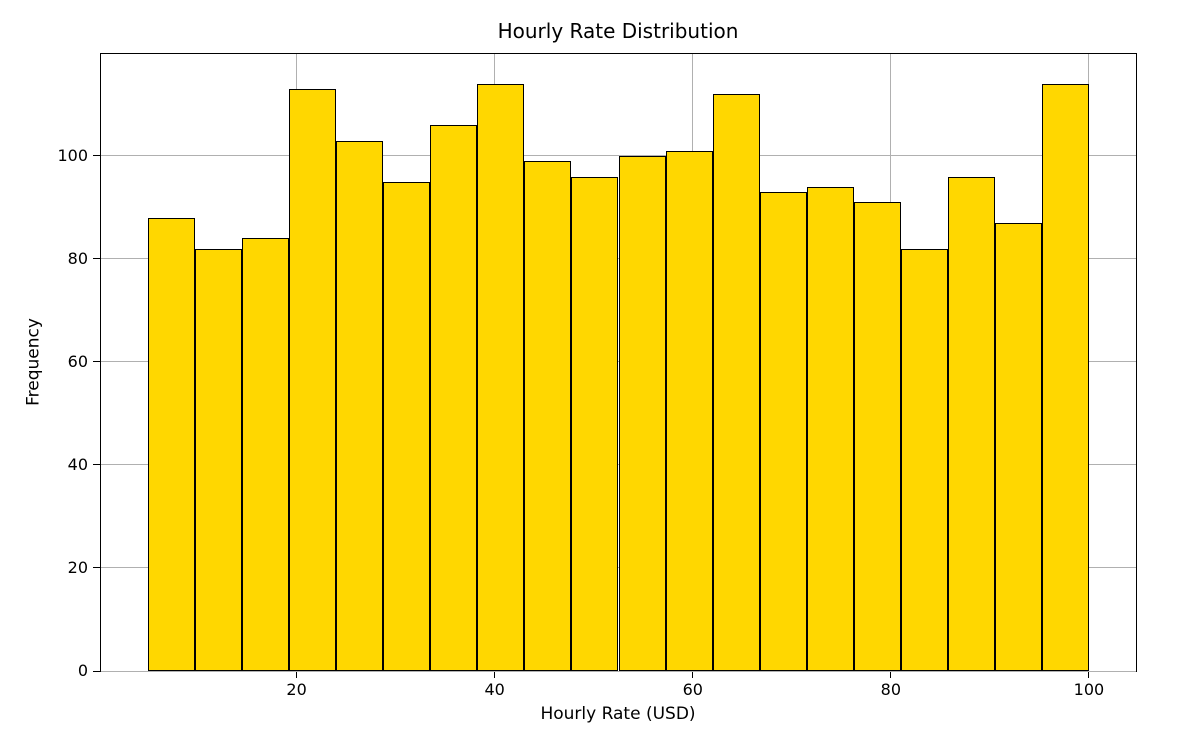  I want to click on y-tick-label-100: 100, so click(72, 155).